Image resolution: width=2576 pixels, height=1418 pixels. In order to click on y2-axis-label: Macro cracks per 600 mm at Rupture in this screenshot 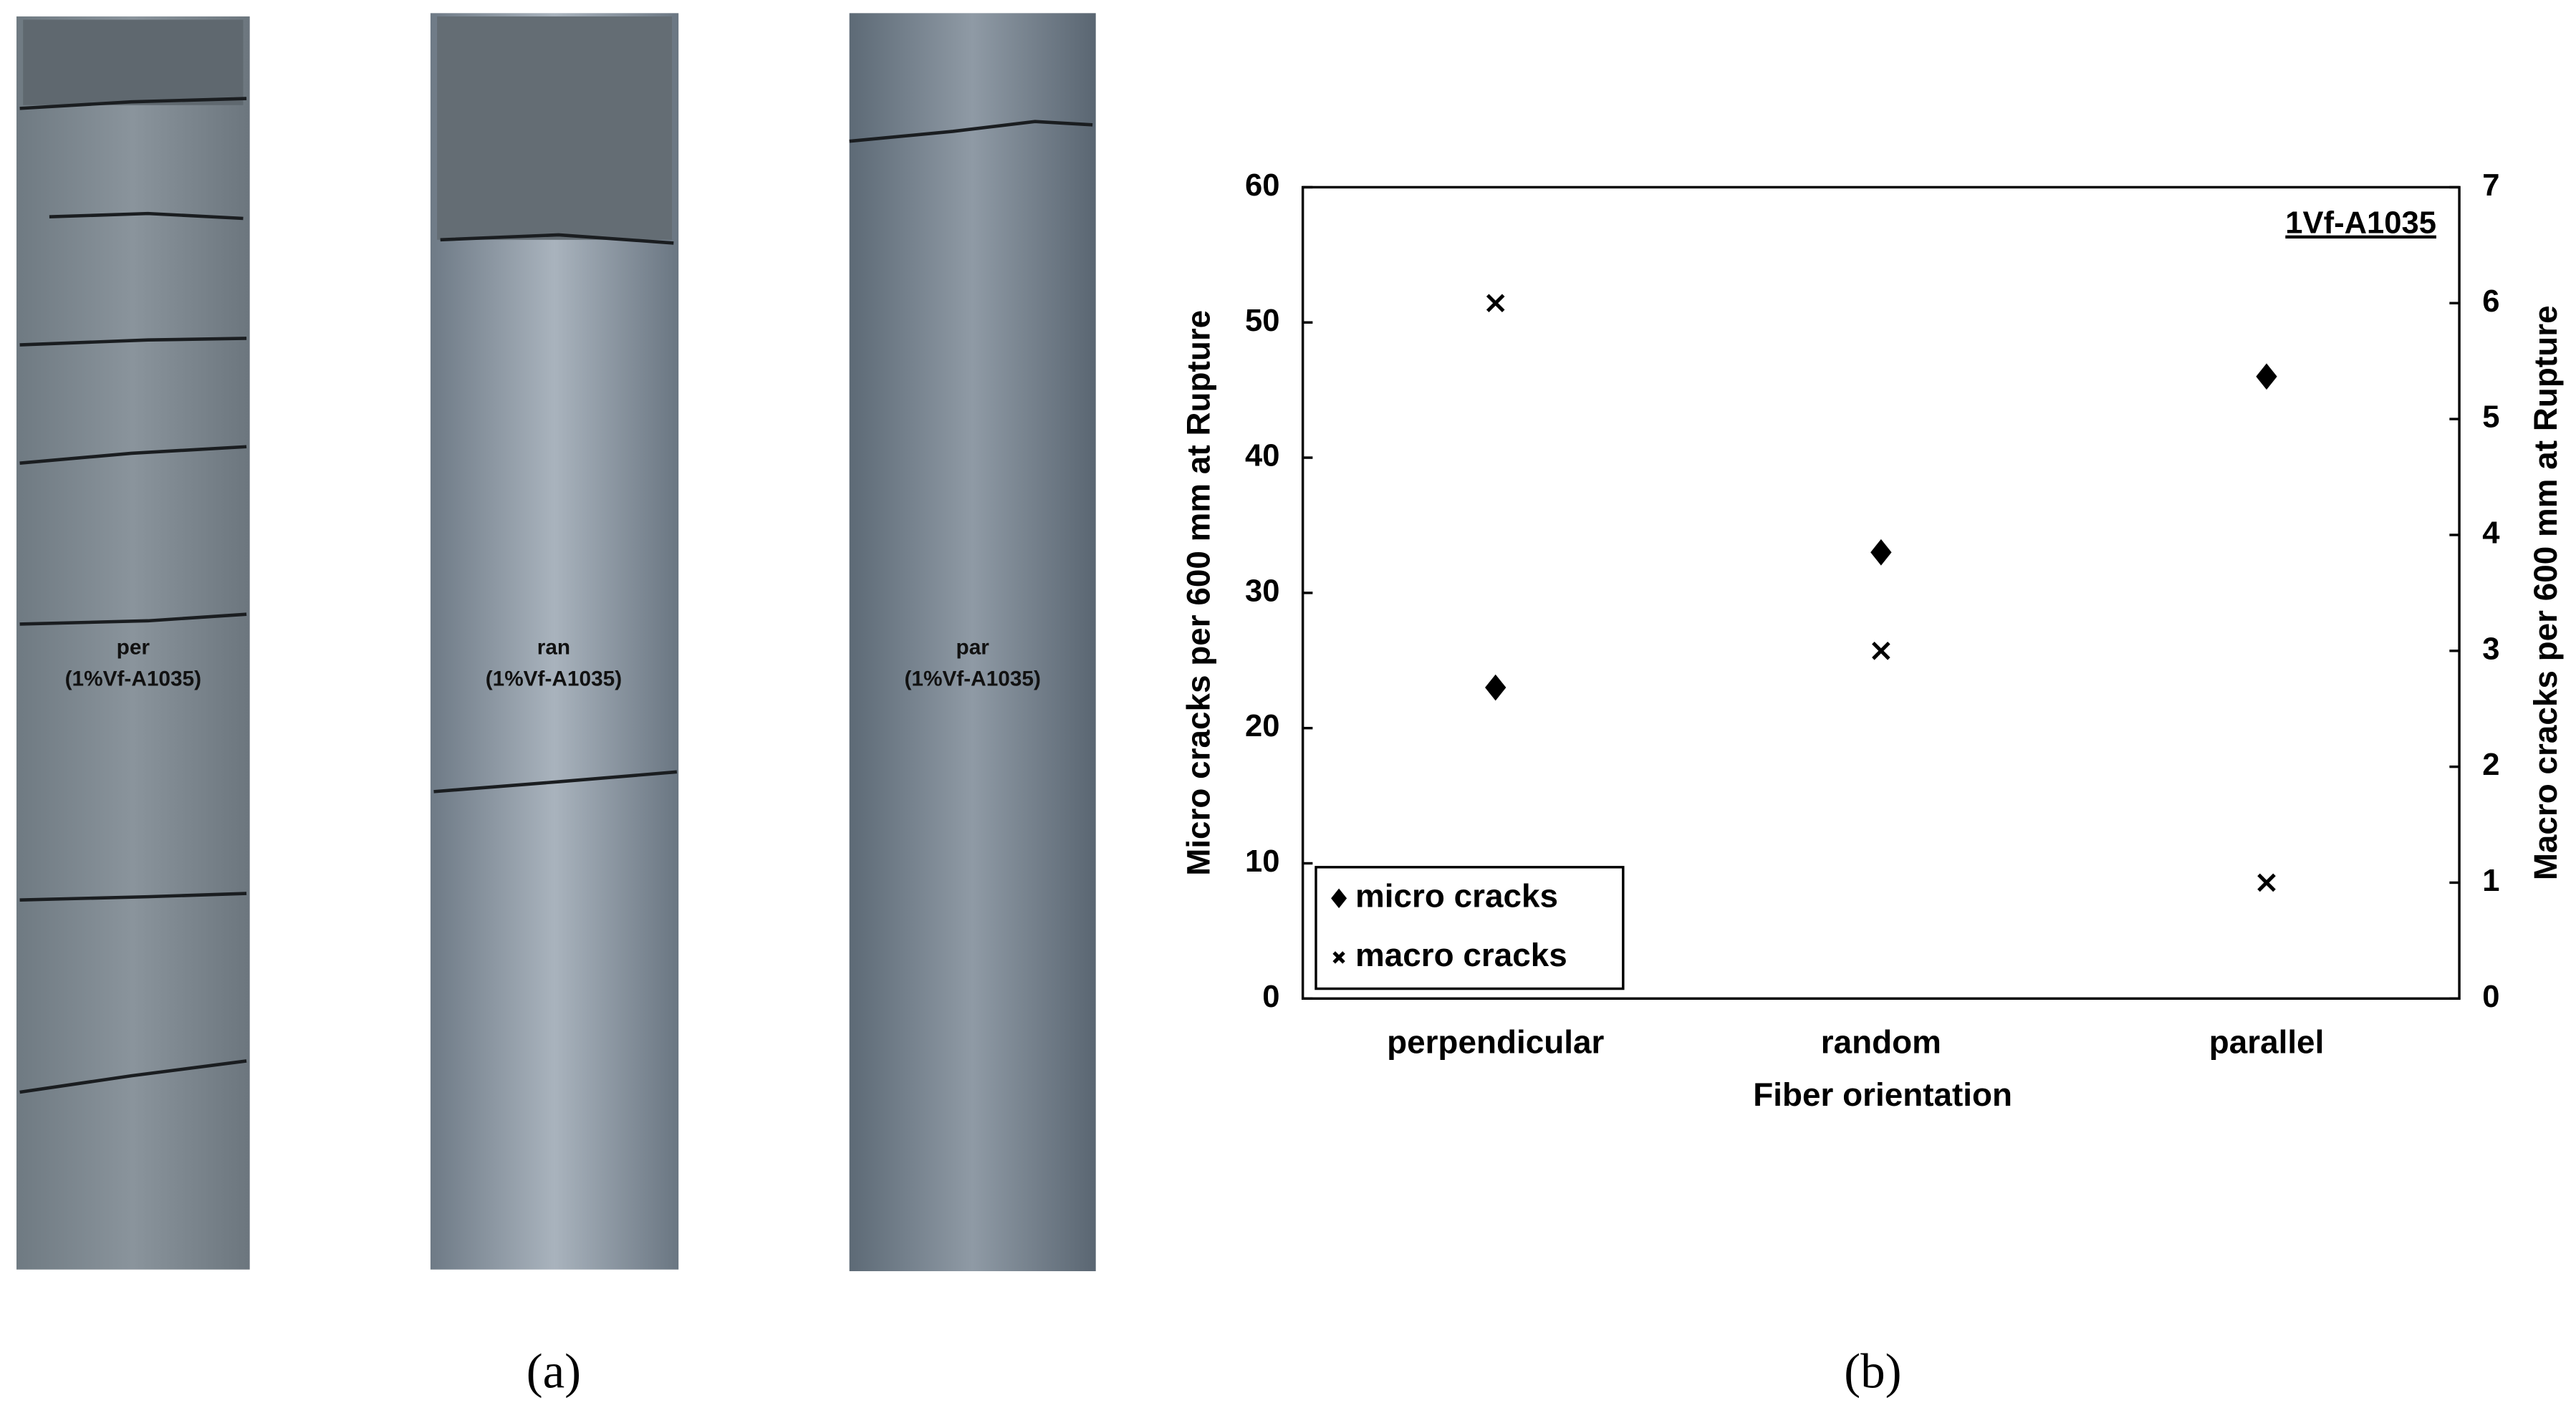, I will do `click(2545, 592)`.